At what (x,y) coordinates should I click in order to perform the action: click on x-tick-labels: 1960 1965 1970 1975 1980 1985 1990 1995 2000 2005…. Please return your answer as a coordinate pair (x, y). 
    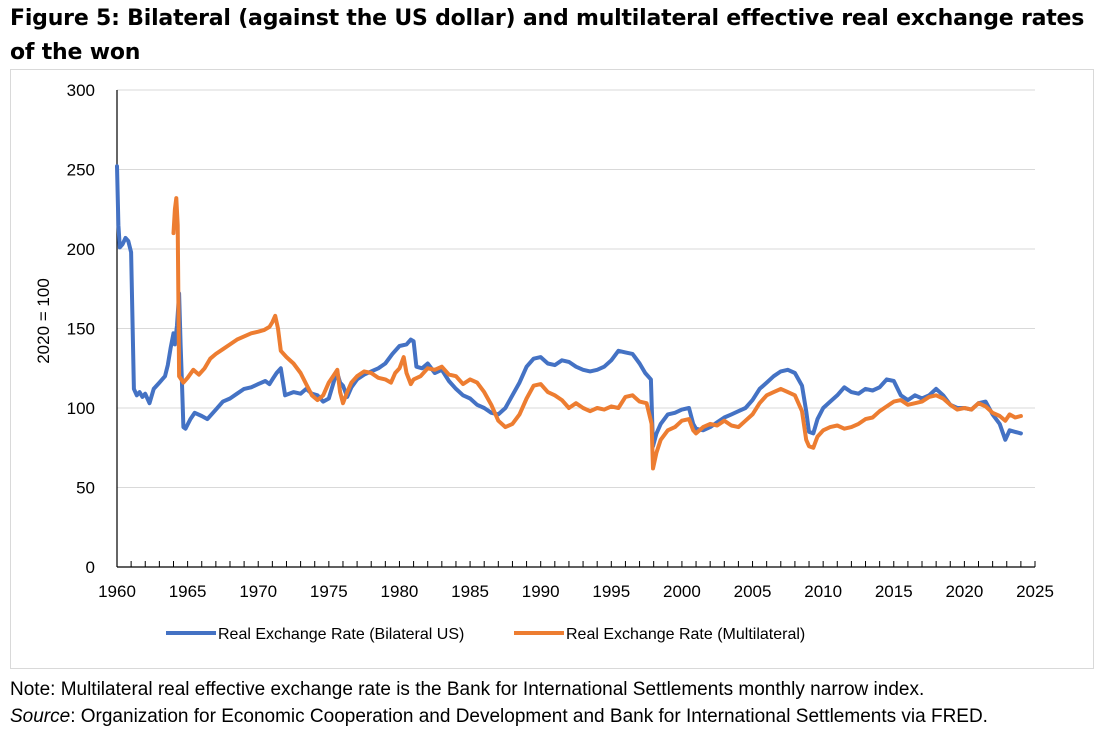
    Looking at the image, I should click on (576, 591).